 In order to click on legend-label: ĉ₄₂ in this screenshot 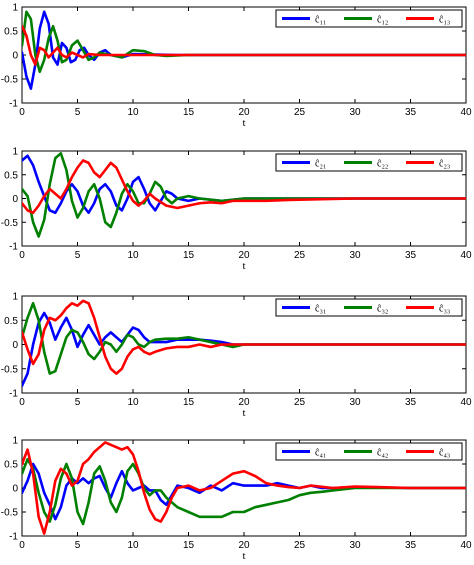, I will do `click(382, 453)`.